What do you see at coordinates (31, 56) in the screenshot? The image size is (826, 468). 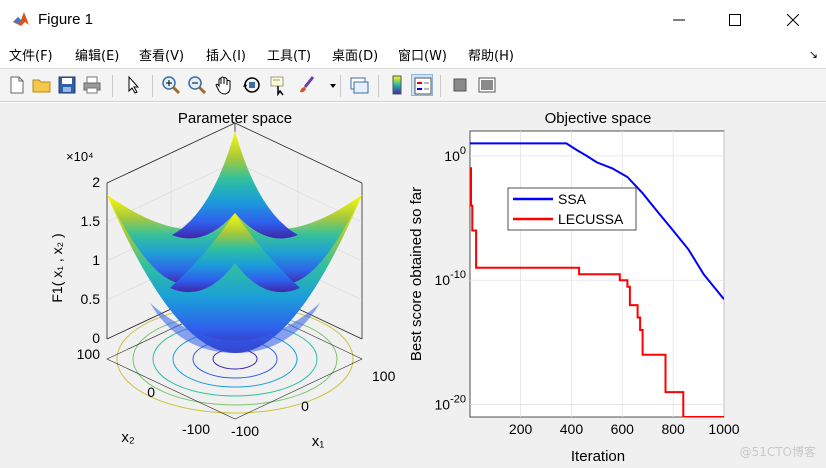 I see `menu-file: 文件(F)` at bounding box center [31, 56].